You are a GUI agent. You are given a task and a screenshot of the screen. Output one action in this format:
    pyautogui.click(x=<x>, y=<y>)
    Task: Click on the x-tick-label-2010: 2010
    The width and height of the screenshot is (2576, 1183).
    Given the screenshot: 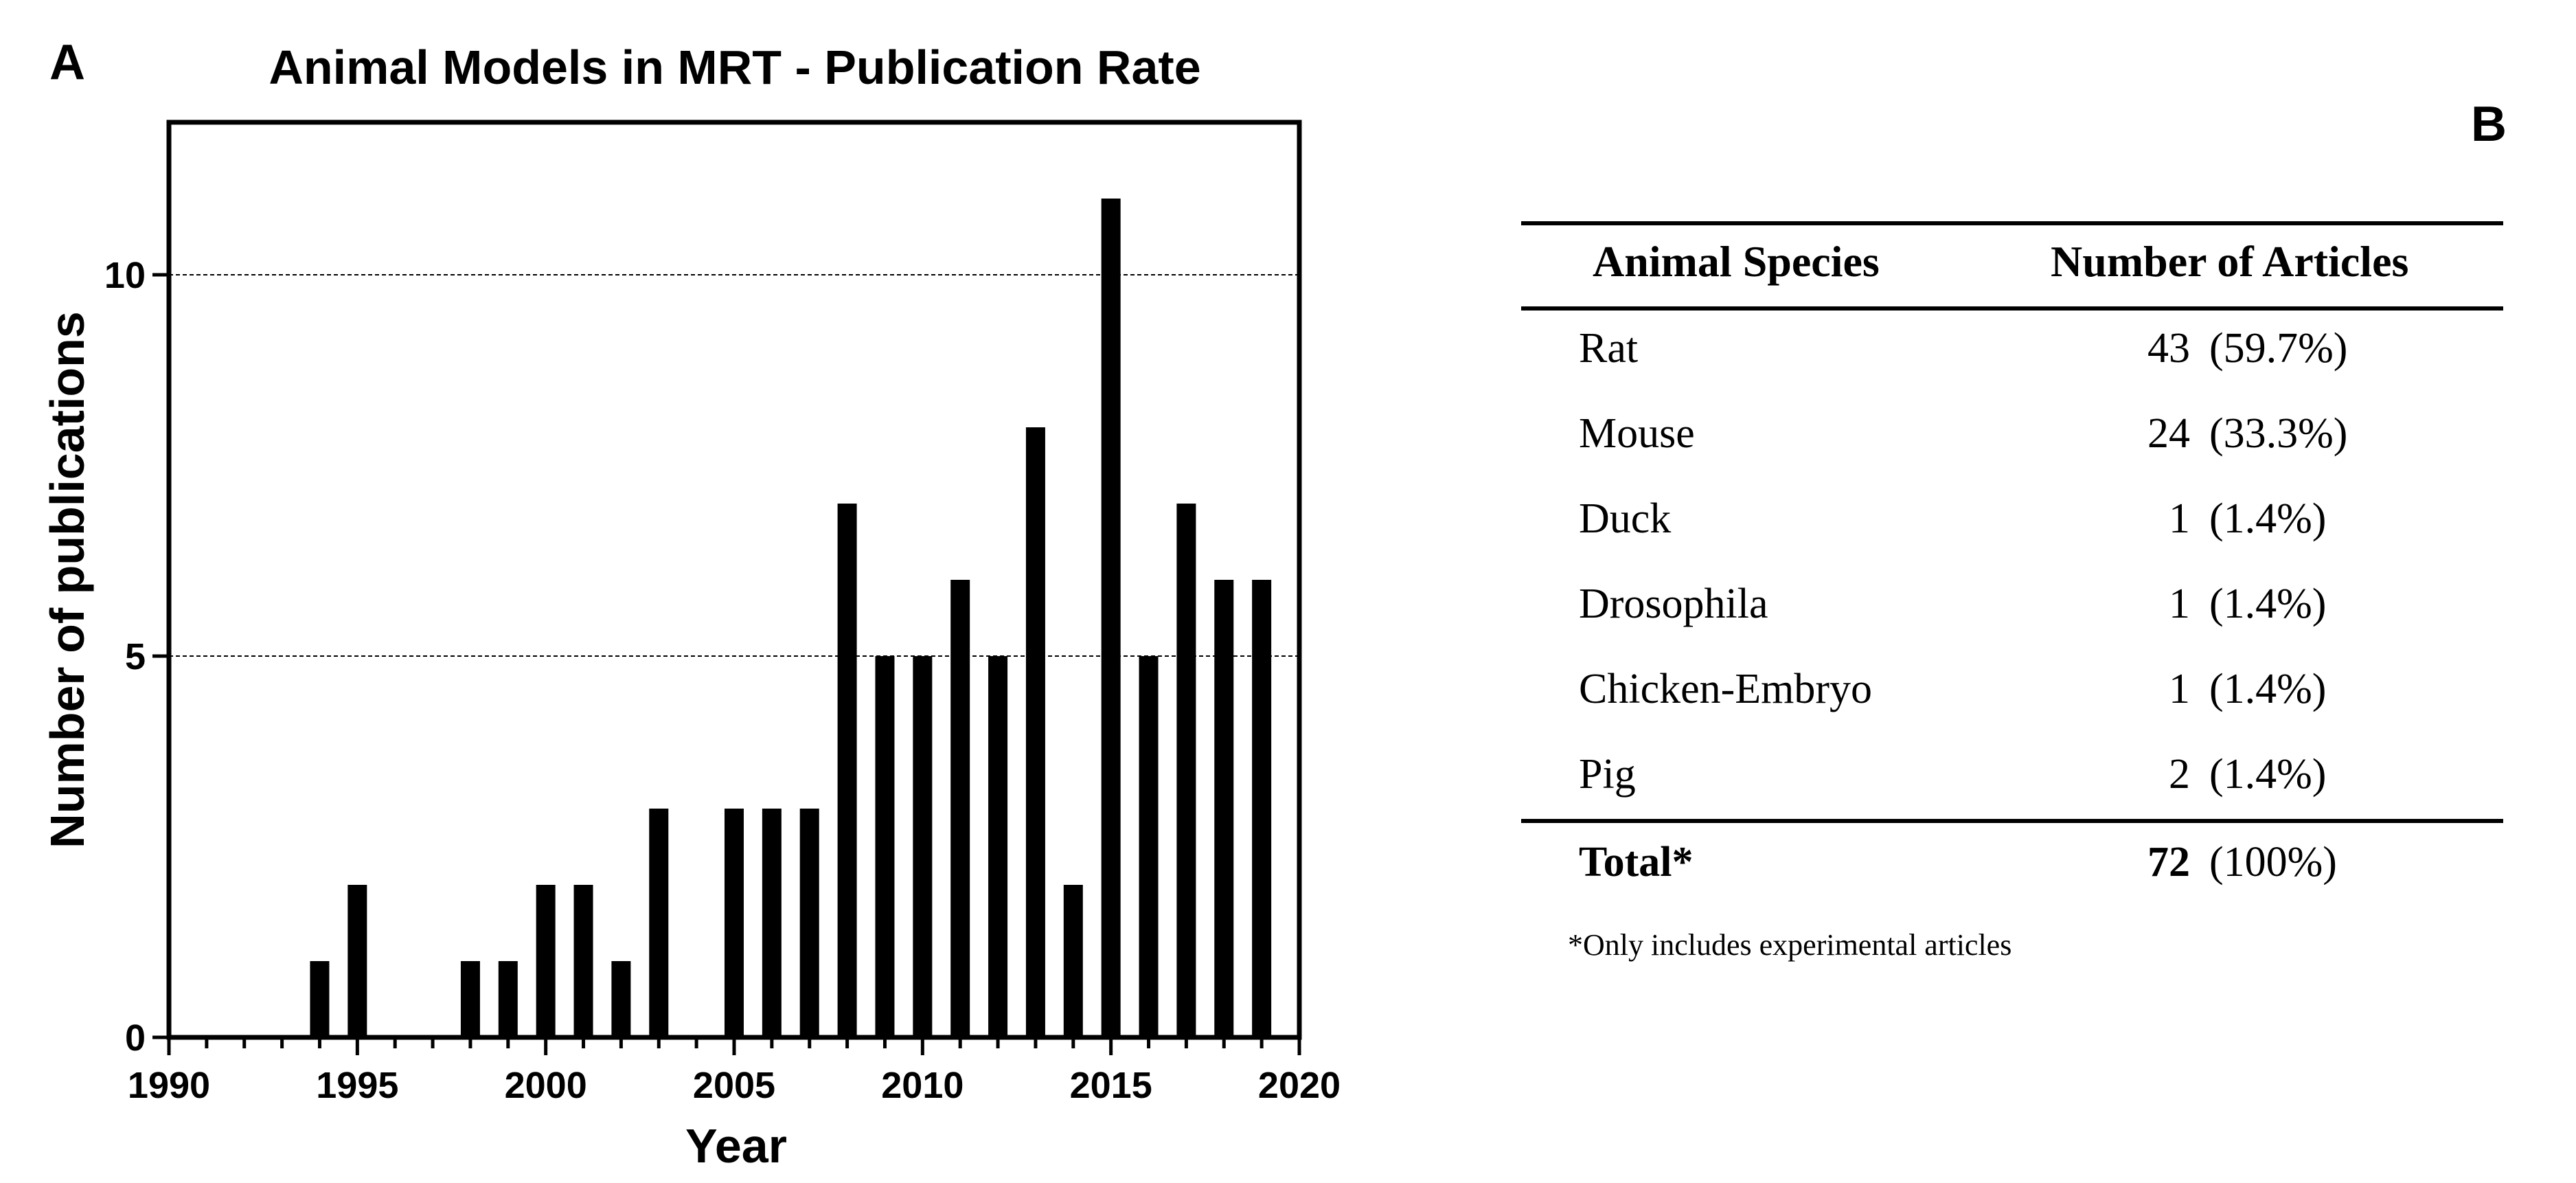 What is the action you would take?
    pyautogui.click(x=922, y=1085)
    